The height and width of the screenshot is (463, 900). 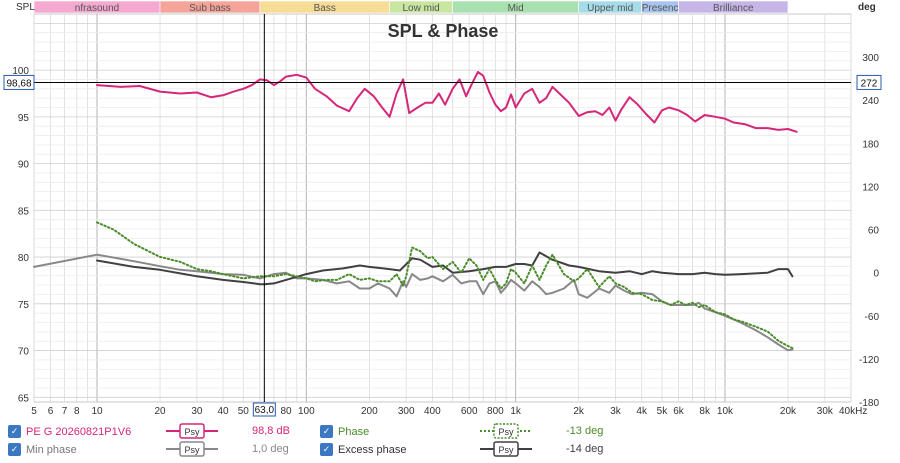 What do you see at coordinates (853, 411) in the screenshot?
I see `x-tick-label: 40kHz` at bounding box center [853, 411].